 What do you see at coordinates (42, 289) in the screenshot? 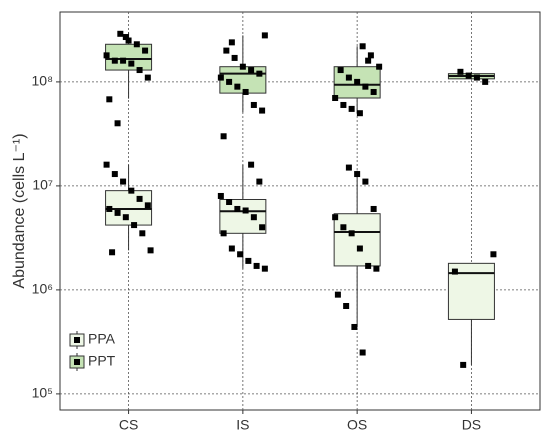
I see `y-tick-label: 10⁶` at bounding box center [42, 289].